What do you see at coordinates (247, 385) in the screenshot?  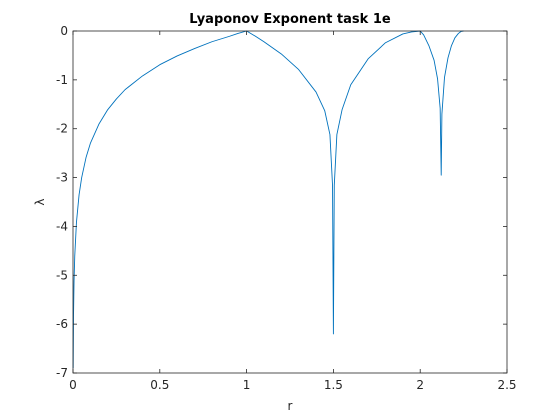 I see `x-tick-label: 1` at bounding box center [247, 385].